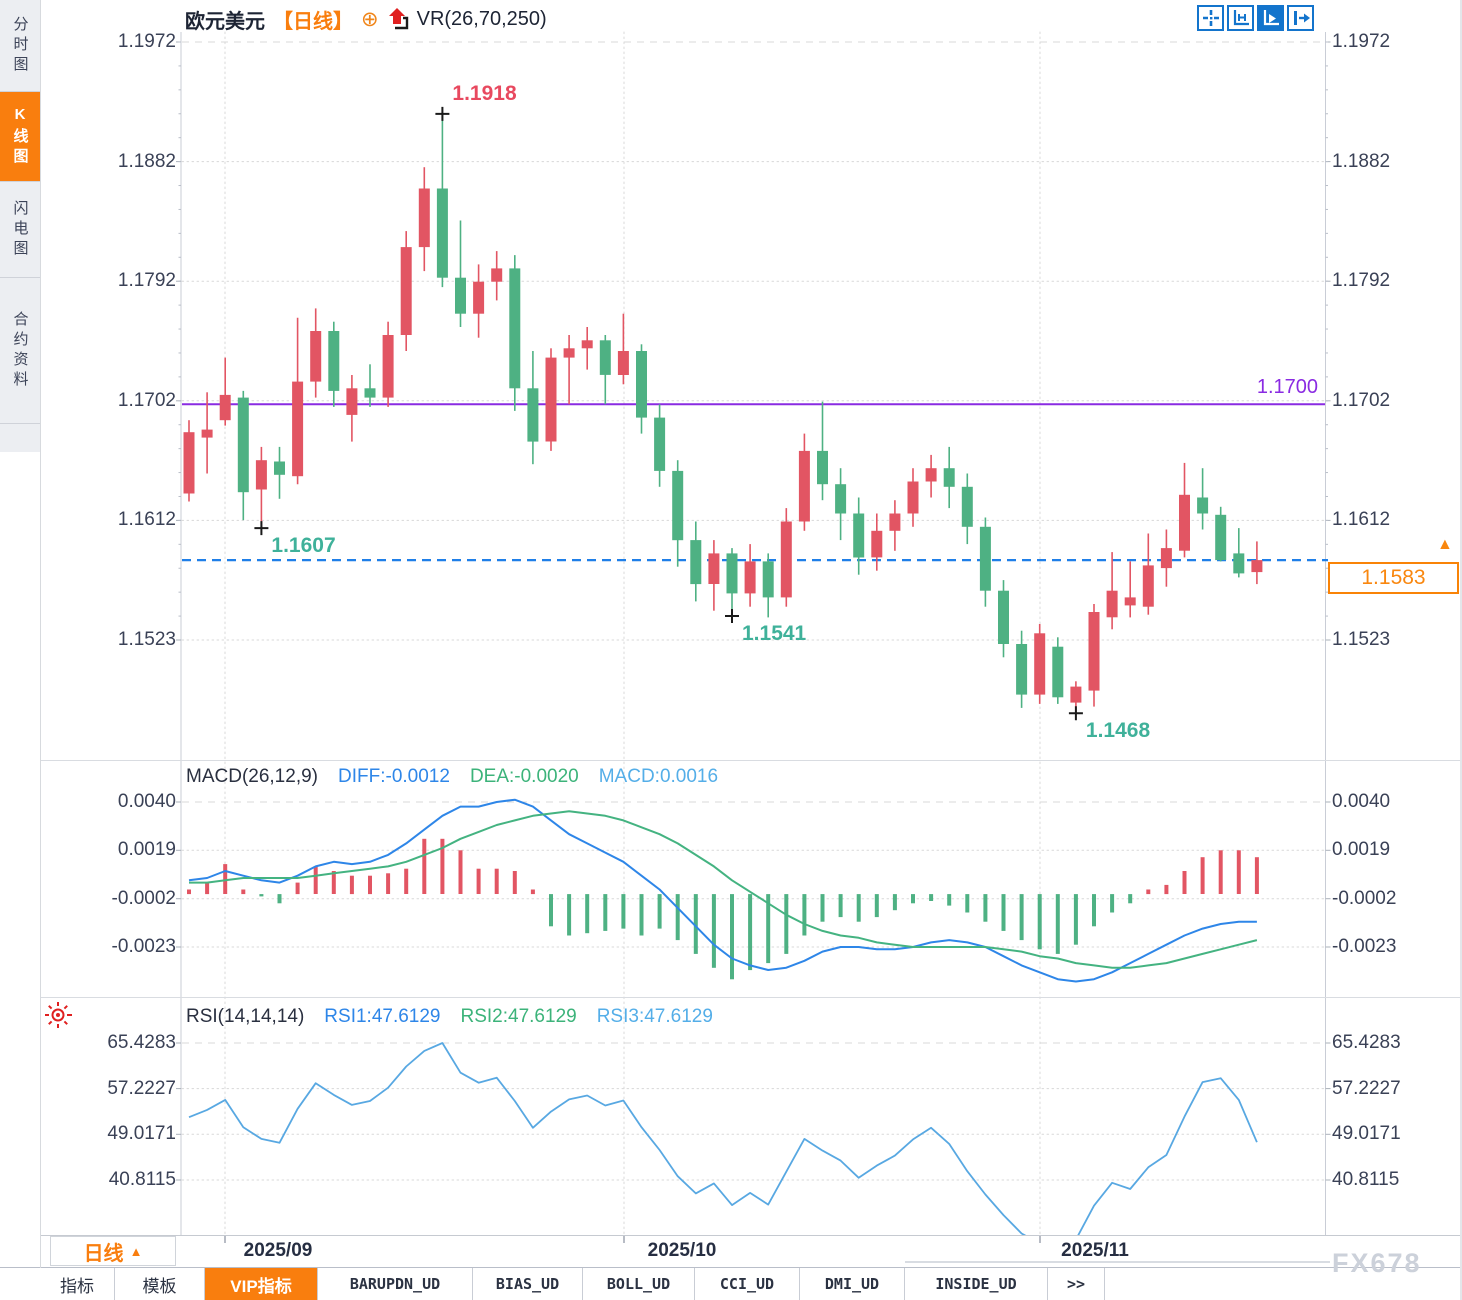 Image resolution: width=1462 pixels, height=1300 pixels. What do you see at coordinates (1210, 18) in the screenshot?
I see `crosshair-tool-icon` at bounding box center [1210, 18].